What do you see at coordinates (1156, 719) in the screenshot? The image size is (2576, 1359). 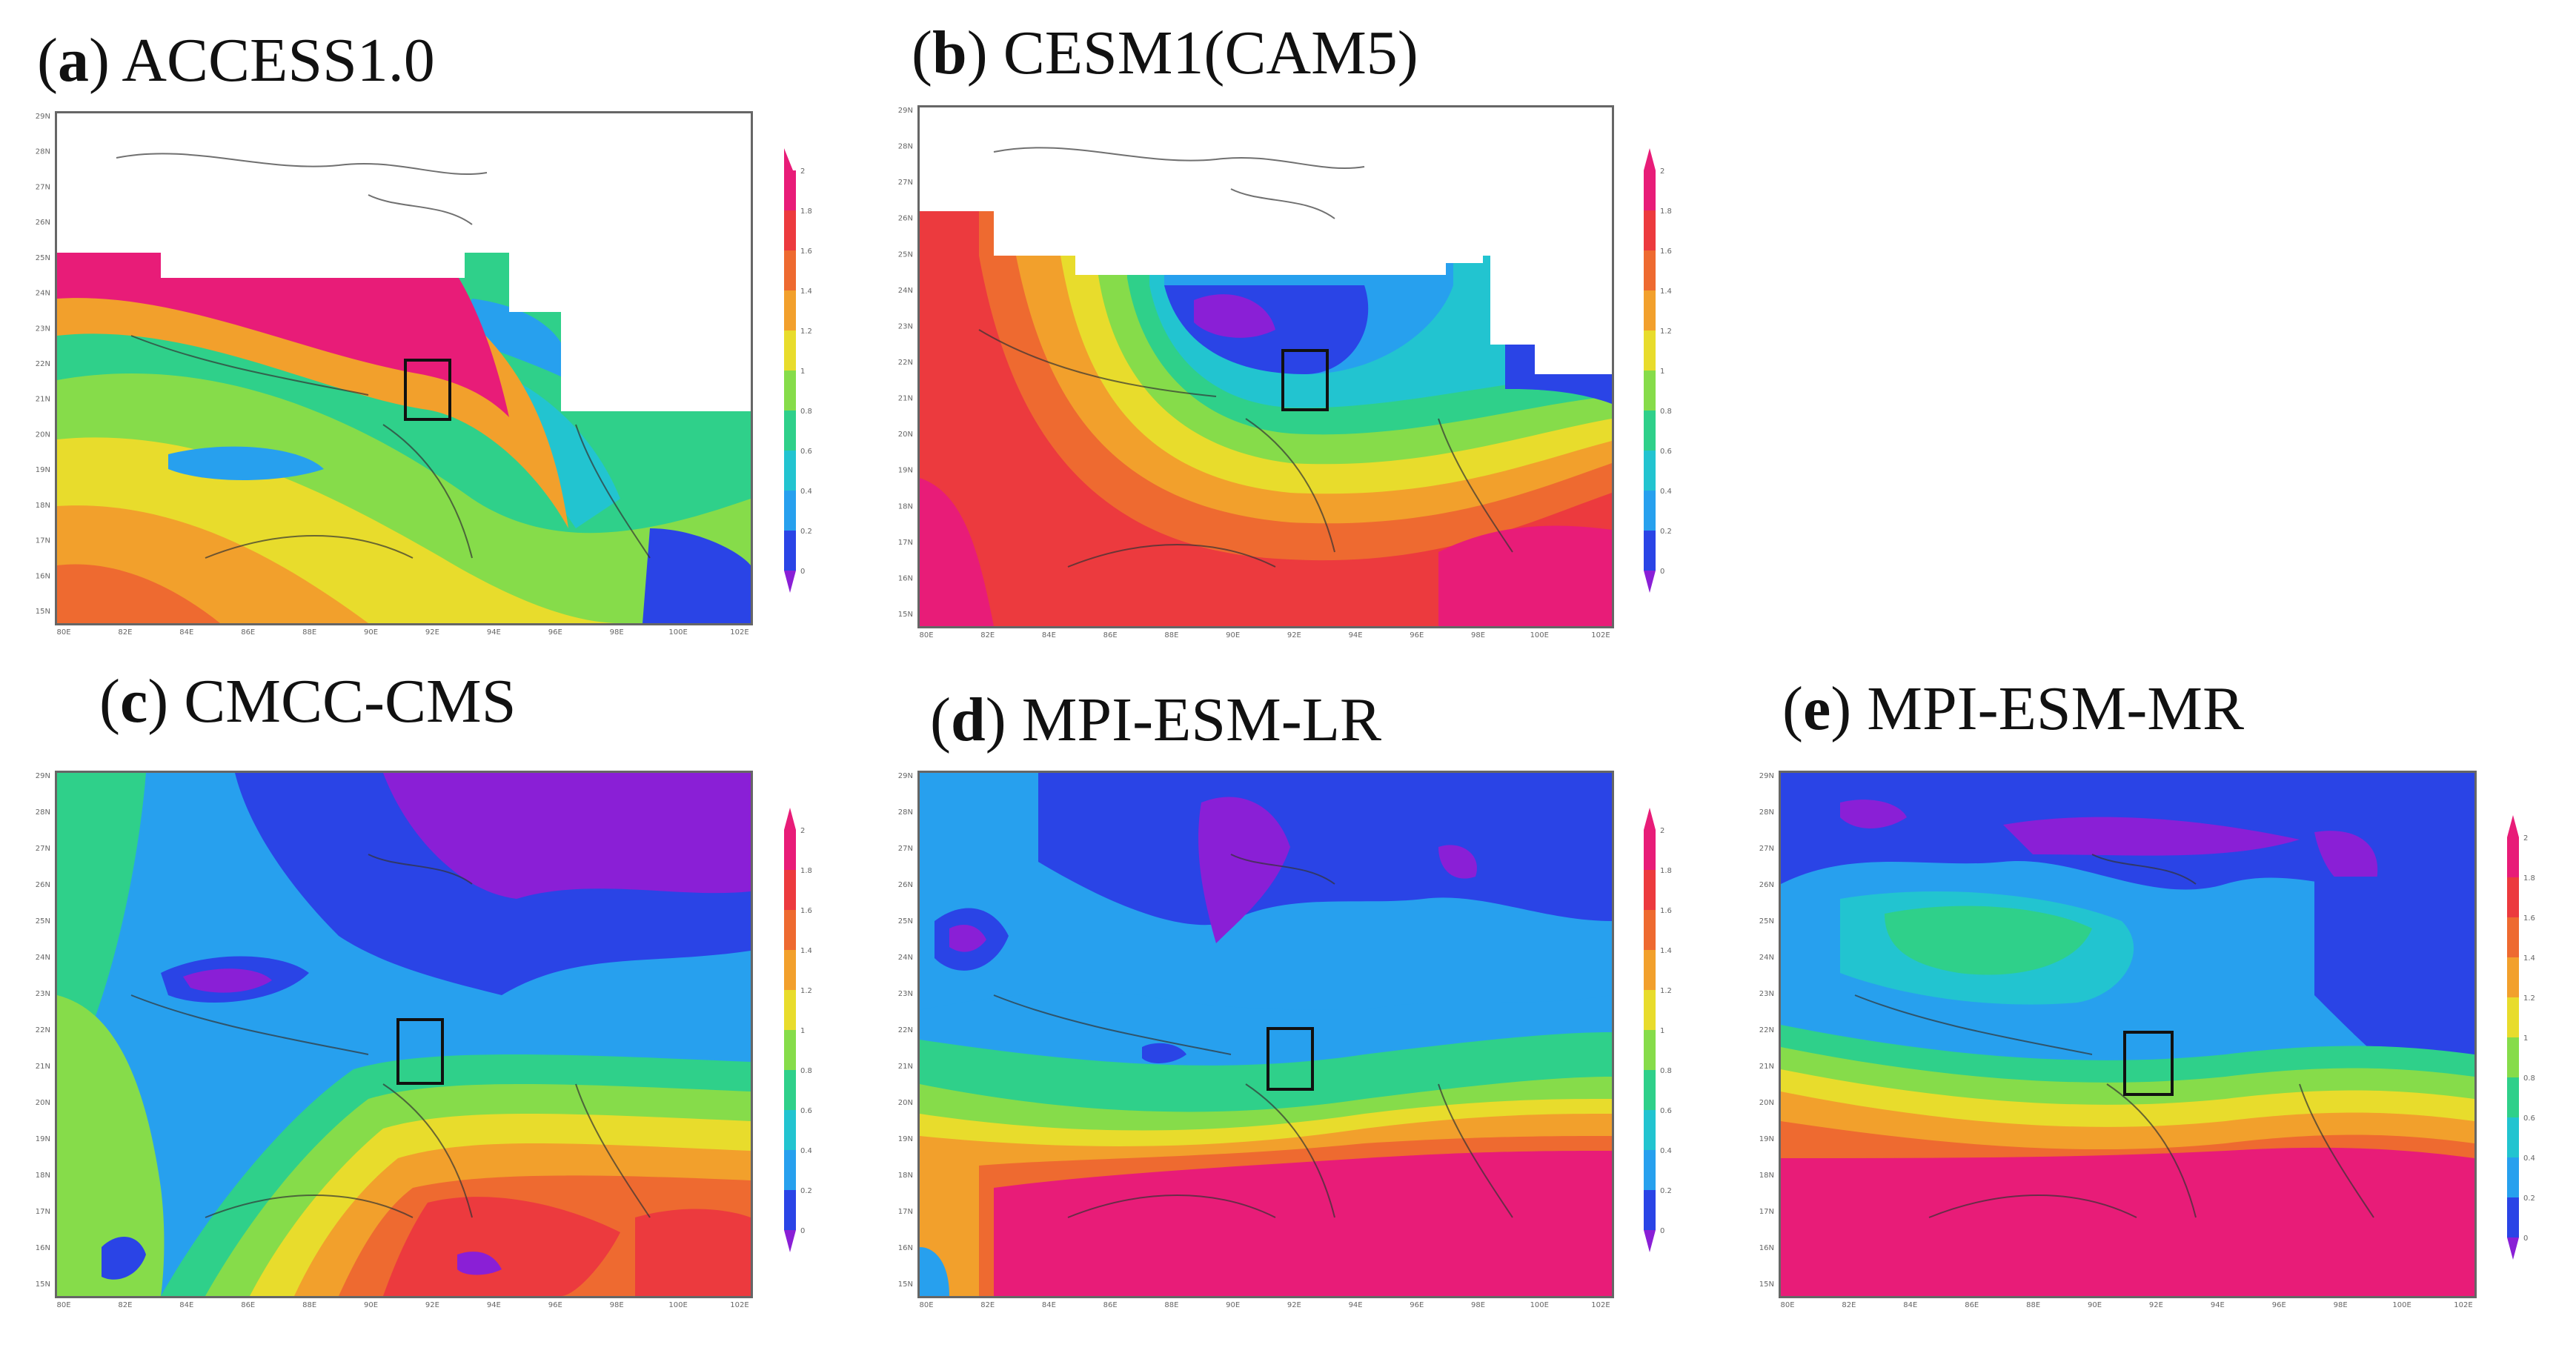 I see `panel-d-title: (d) MPI-ESM-LR` at bounding box center [1156, 719].